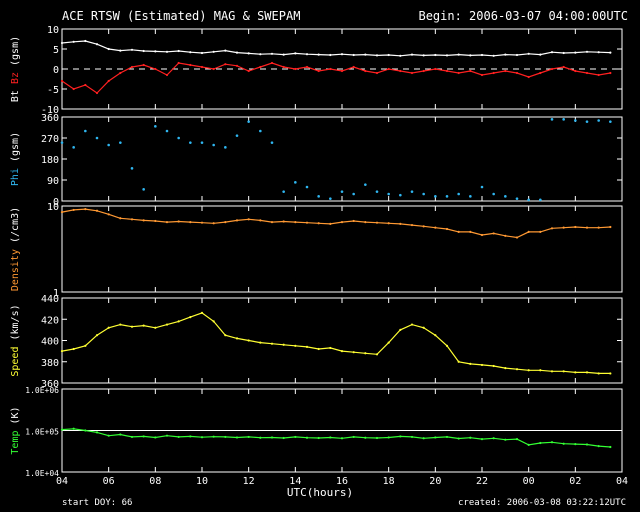 The image size is (640, 512). What do you see at coordinates (295, 481) in the screenshot?
I see `xtick-label-5: 14` at bounding box center [295, 481].